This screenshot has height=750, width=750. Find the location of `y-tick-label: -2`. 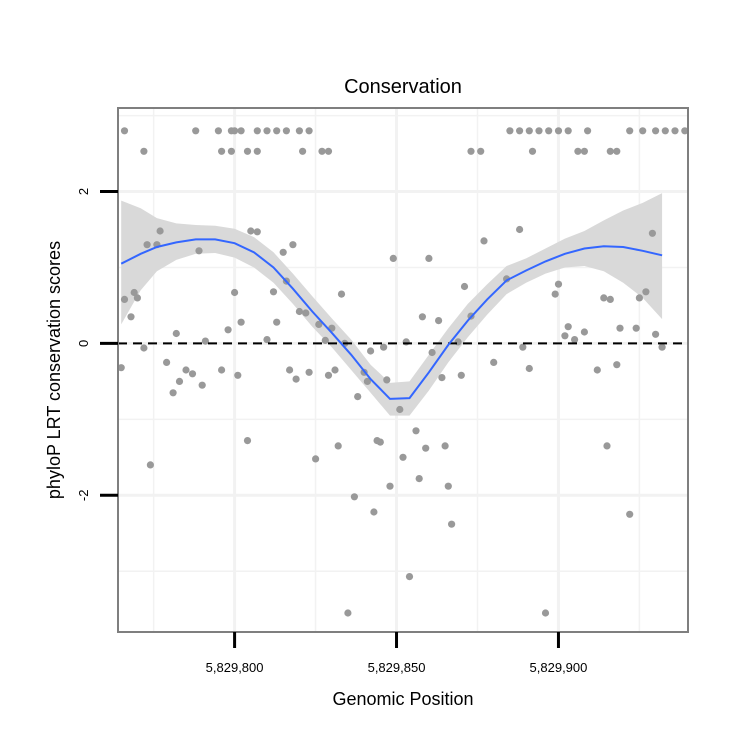

y-tick-label: -2 is located at coordinates (83, 496).